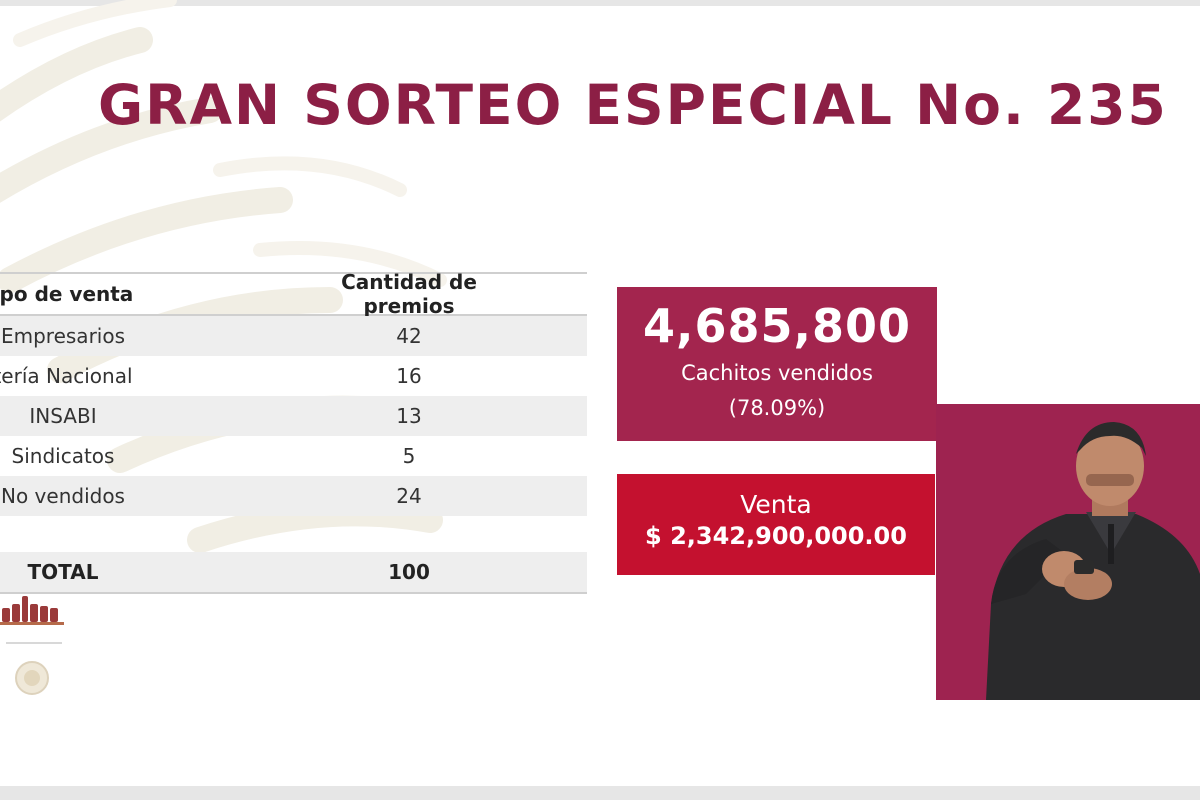 This screenshot has width=1200, height=800. Describe the element at coordinates (62, 336) in the screenshot. I see `row-tipo: Empresarios` at that location.